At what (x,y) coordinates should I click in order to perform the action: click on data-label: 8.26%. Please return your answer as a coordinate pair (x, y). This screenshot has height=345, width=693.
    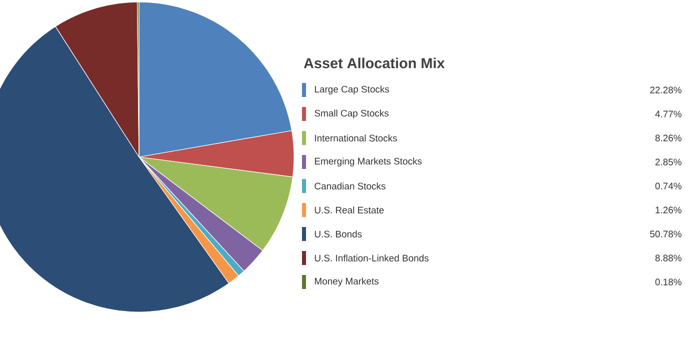
    Looking at the image, I should click on (668, 138).